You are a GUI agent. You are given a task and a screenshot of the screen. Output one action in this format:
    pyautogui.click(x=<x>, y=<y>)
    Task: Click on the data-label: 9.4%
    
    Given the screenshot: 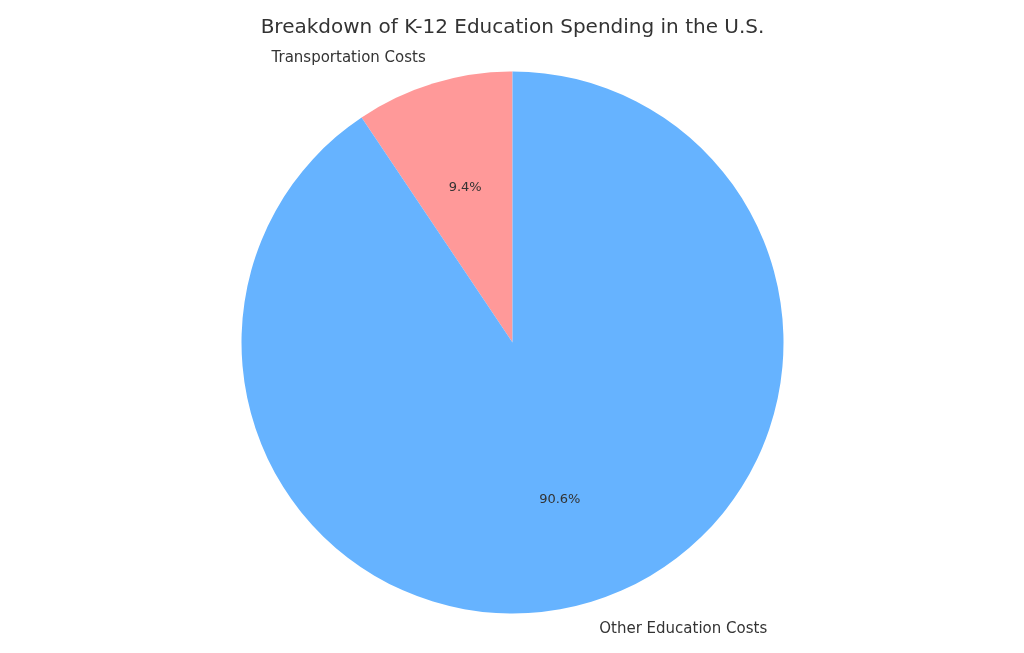 What is the action you would take?
    pyautogui.click(x=465, y=187)
    